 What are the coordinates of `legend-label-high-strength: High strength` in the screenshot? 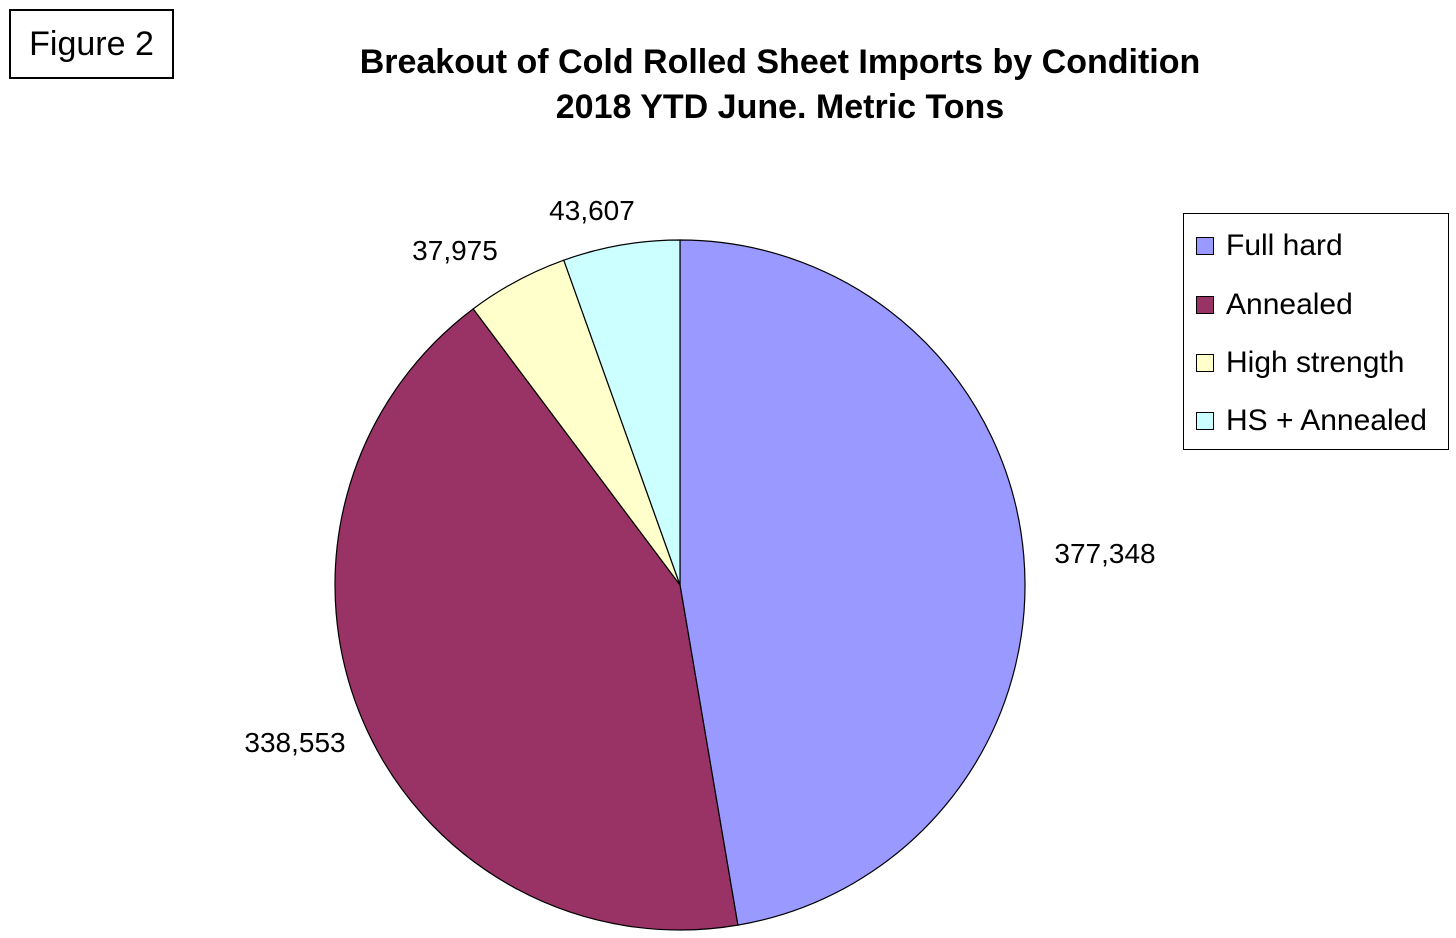 It's located at (1315, 362).